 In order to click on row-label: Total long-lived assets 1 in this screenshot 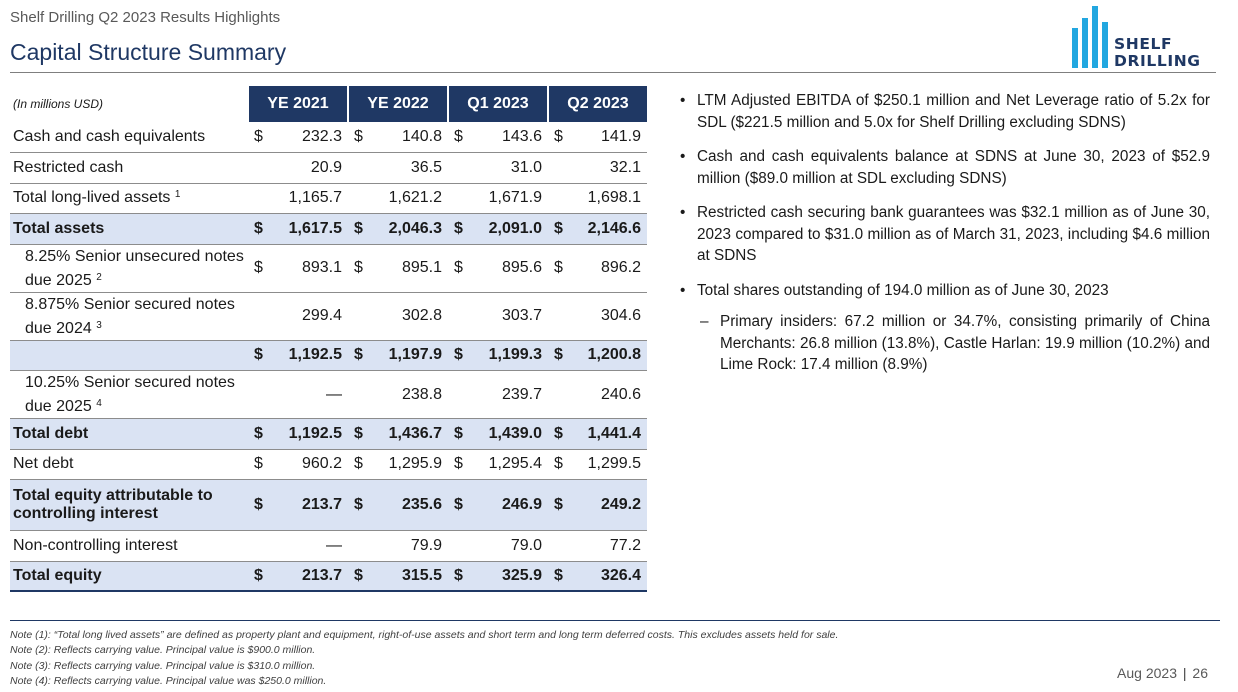, I will do `click(129, 198)`.